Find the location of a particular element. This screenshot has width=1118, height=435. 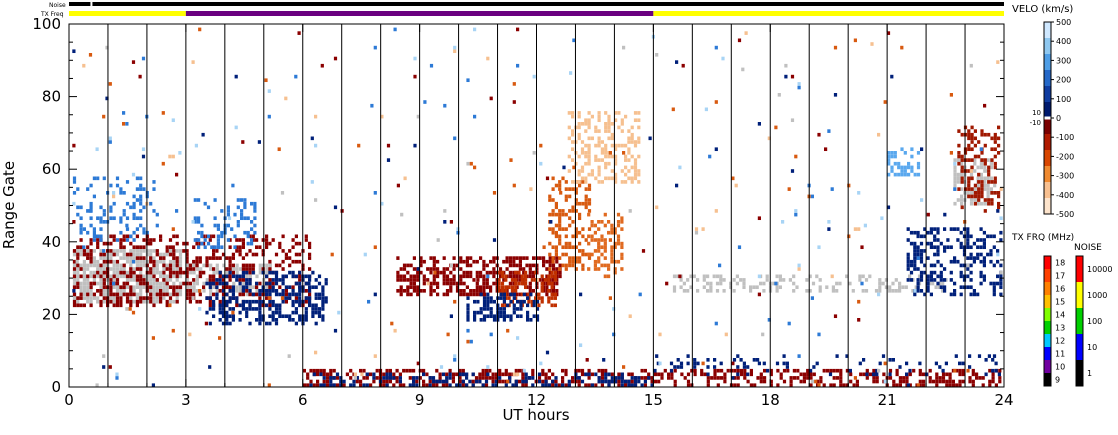

txfreq-colorbar-tick-label: 13 is located at coordinates (1060, 328).